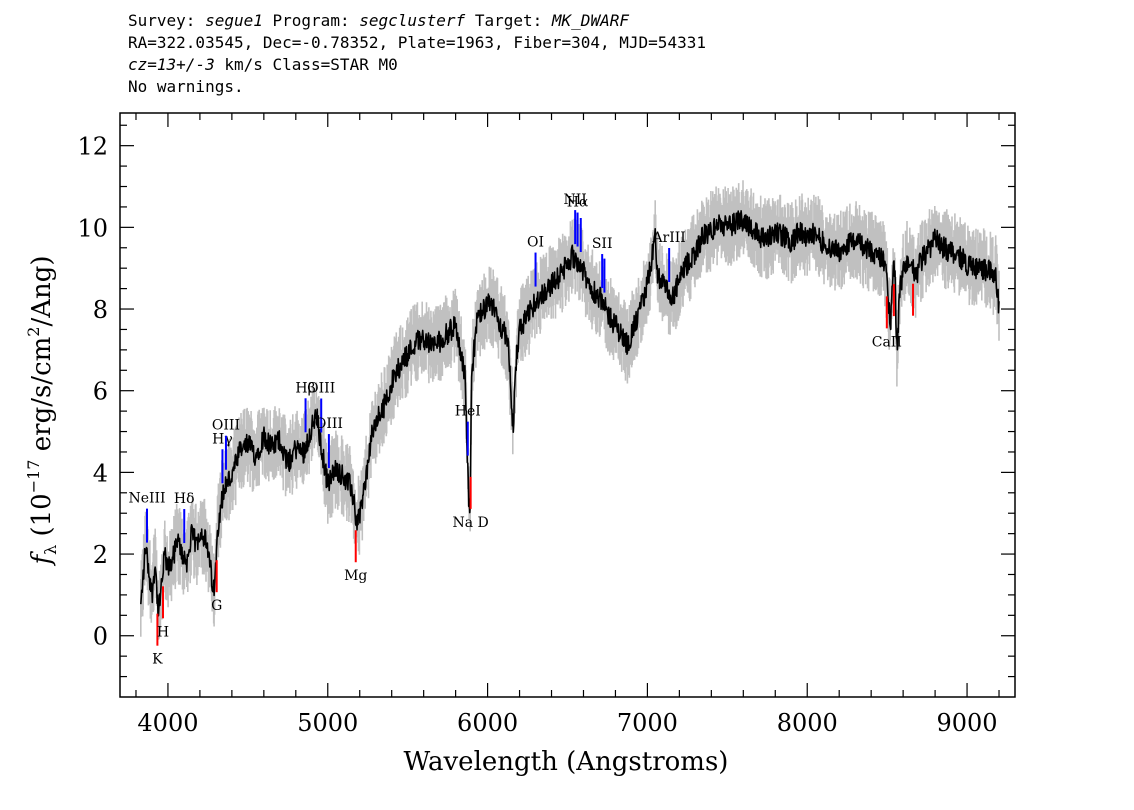 The width and height of the screenshot is (1134, 810). I want to click on x-tick-label: 5000, so click(327, 723).